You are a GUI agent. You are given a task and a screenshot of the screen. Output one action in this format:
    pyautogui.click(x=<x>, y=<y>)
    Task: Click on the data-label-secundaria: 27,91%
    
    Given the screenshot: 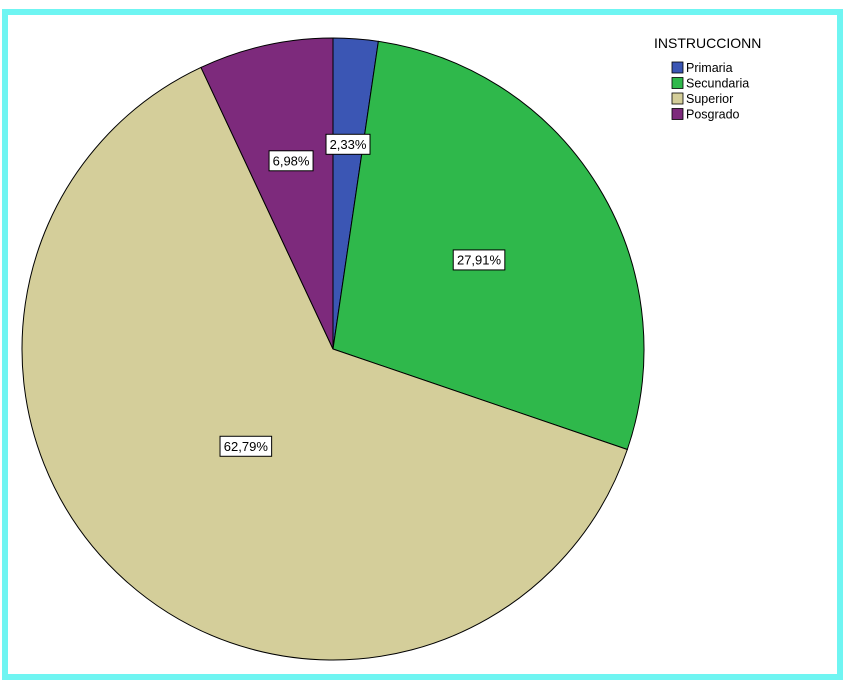 What is the action you would take?
    pyautogui.click(x=479, y=260)
    